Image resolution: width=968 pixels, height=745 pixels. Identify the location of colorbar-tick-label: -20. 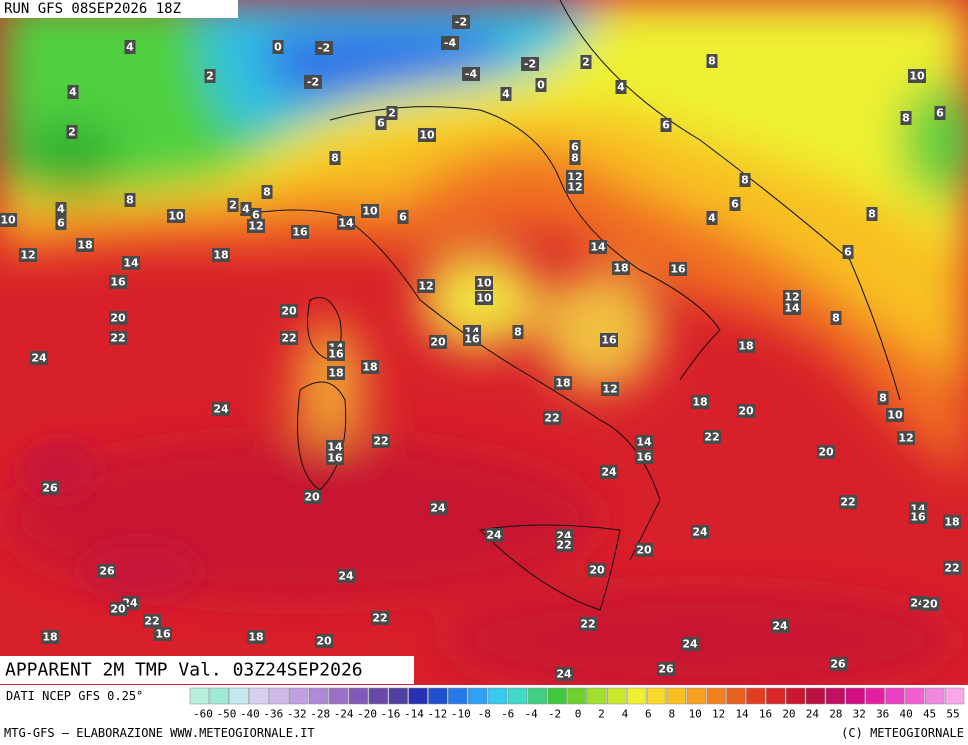
(367, 714).